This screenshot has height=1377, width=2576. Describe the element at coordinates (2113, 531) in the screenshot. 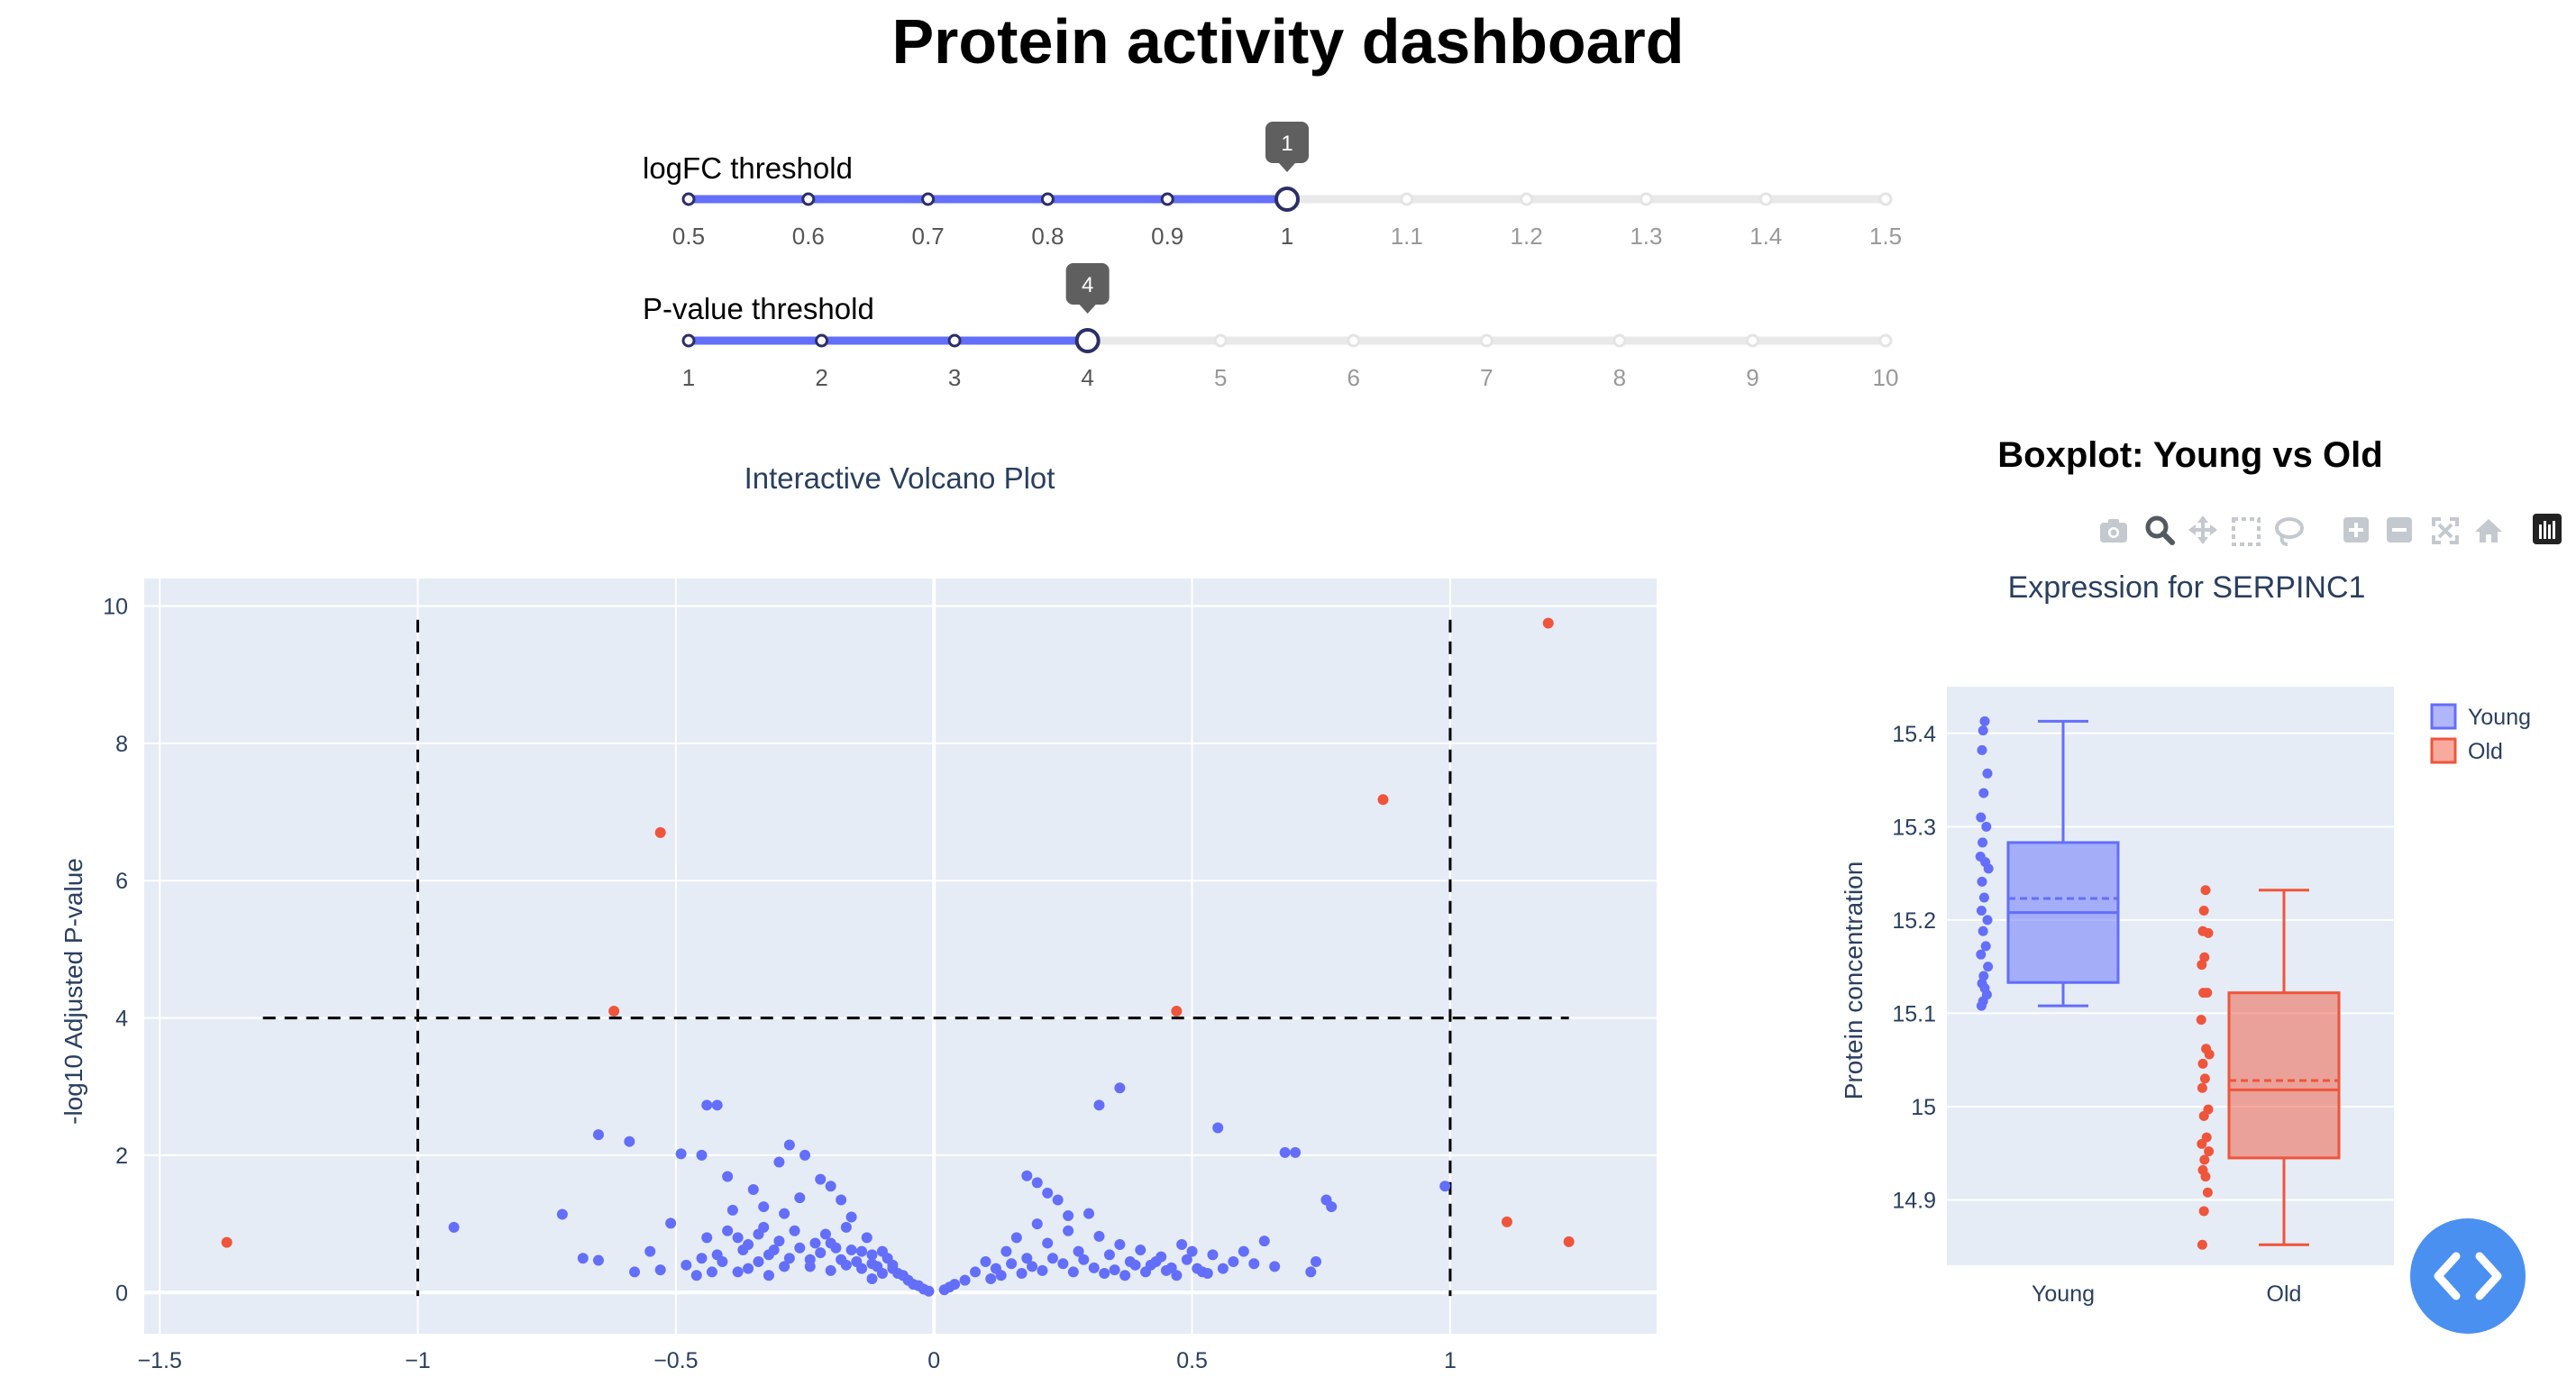

I see `camera-icon` at that location.